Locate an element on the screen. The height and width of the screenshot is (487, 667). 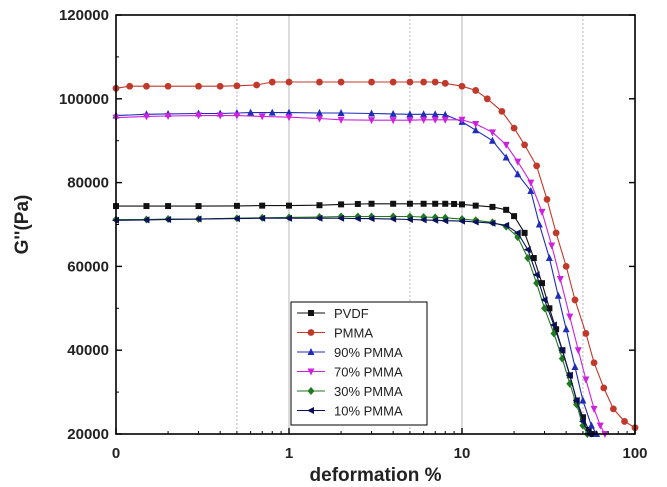
x-tick-label: 0 is located at coordinates (116, 453).